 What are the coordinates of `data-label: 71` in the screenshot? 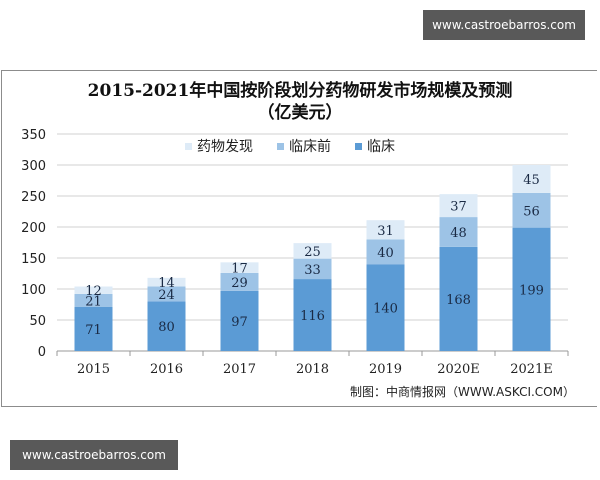 It's located at (93, 330).